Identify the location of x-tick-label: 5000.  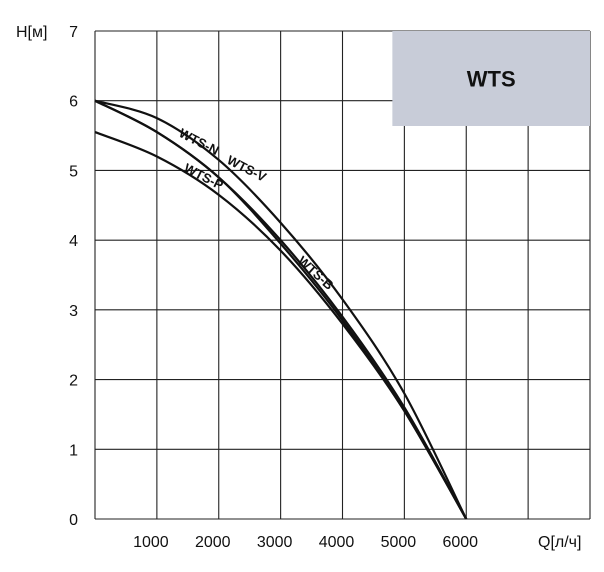
(399, 542).